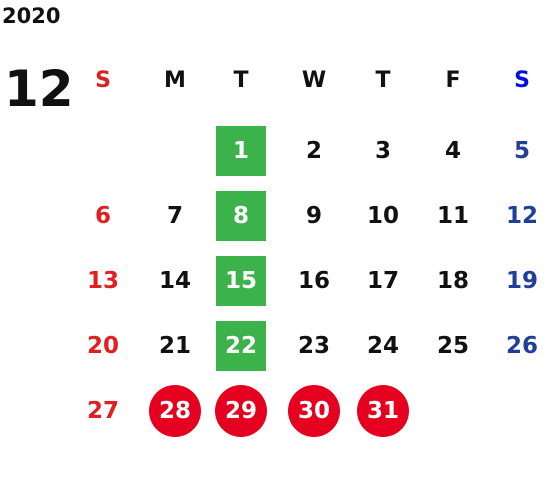 The image size is (548, 503). Describe the element at coordinates (313, 281) in the screenshot. I see `day: 16` at that location.